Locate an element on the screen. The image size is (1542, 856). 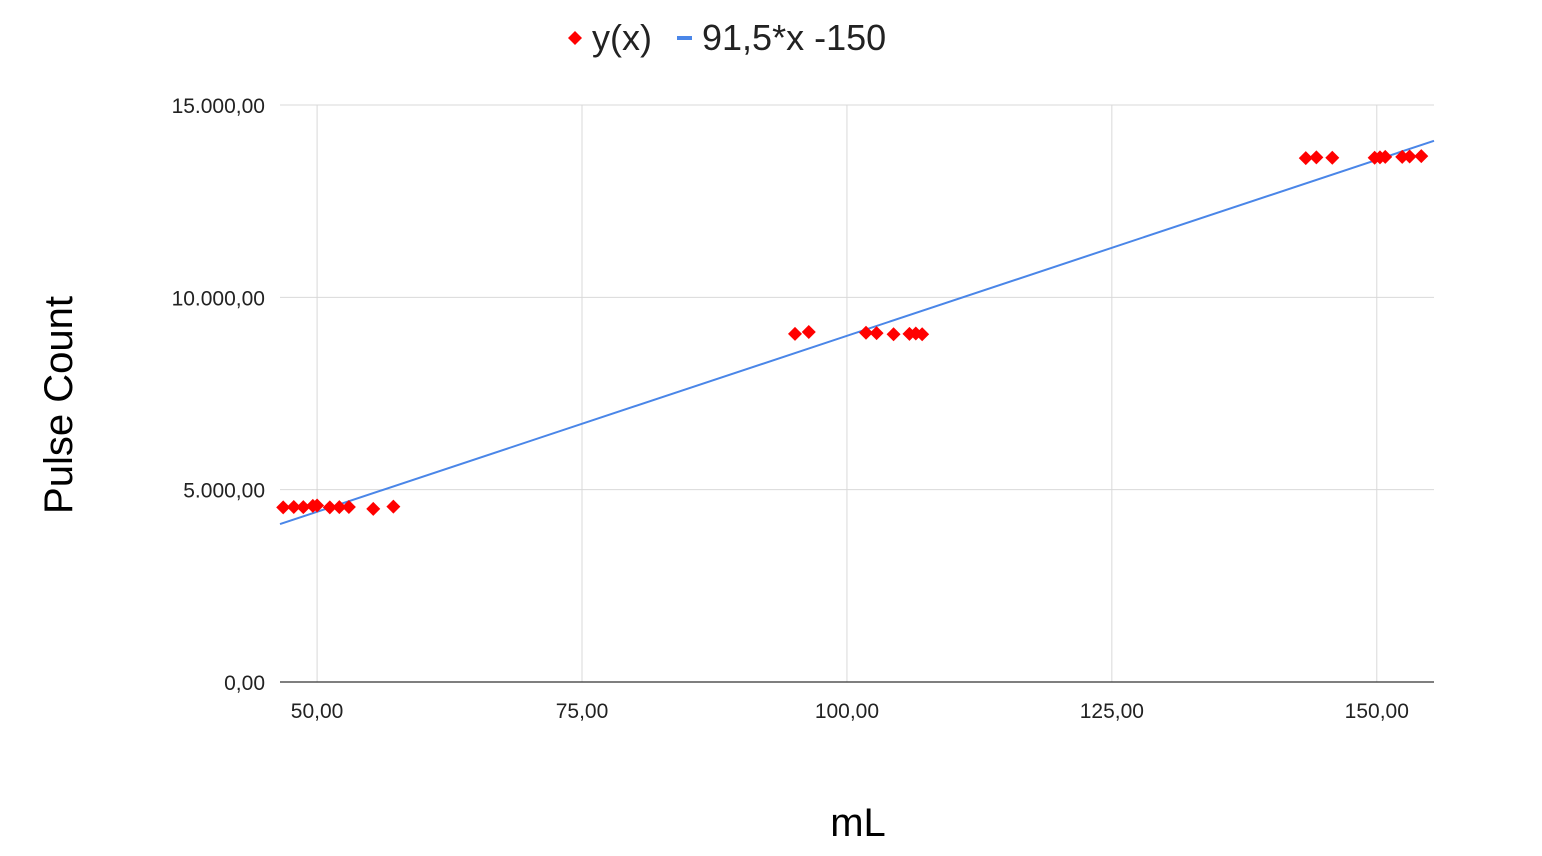
x-tick-label: 150,00 is located at coordinates (1377, 711).